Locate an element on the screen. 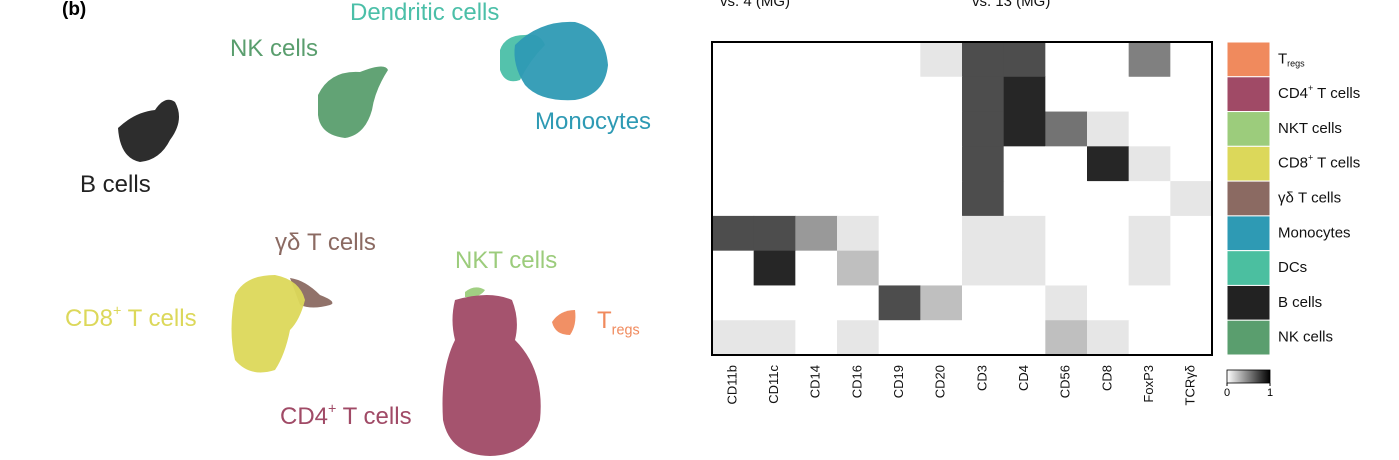 Image resolution: width=1399 pixels, height=460 pixels. column-label: CD4 is located at coordinates (1023, 378).